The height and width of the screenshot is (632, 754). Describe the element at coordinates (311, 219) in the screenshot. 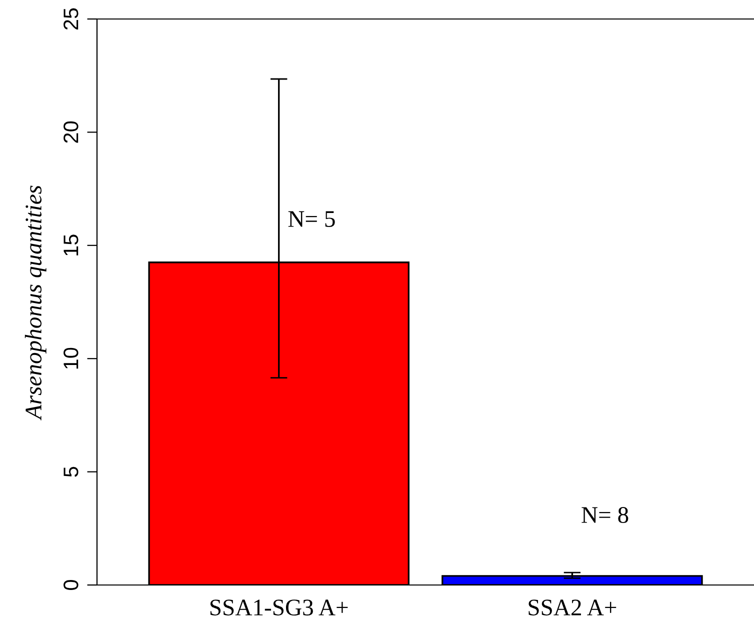

I see `annotation: N= 5` at that location.